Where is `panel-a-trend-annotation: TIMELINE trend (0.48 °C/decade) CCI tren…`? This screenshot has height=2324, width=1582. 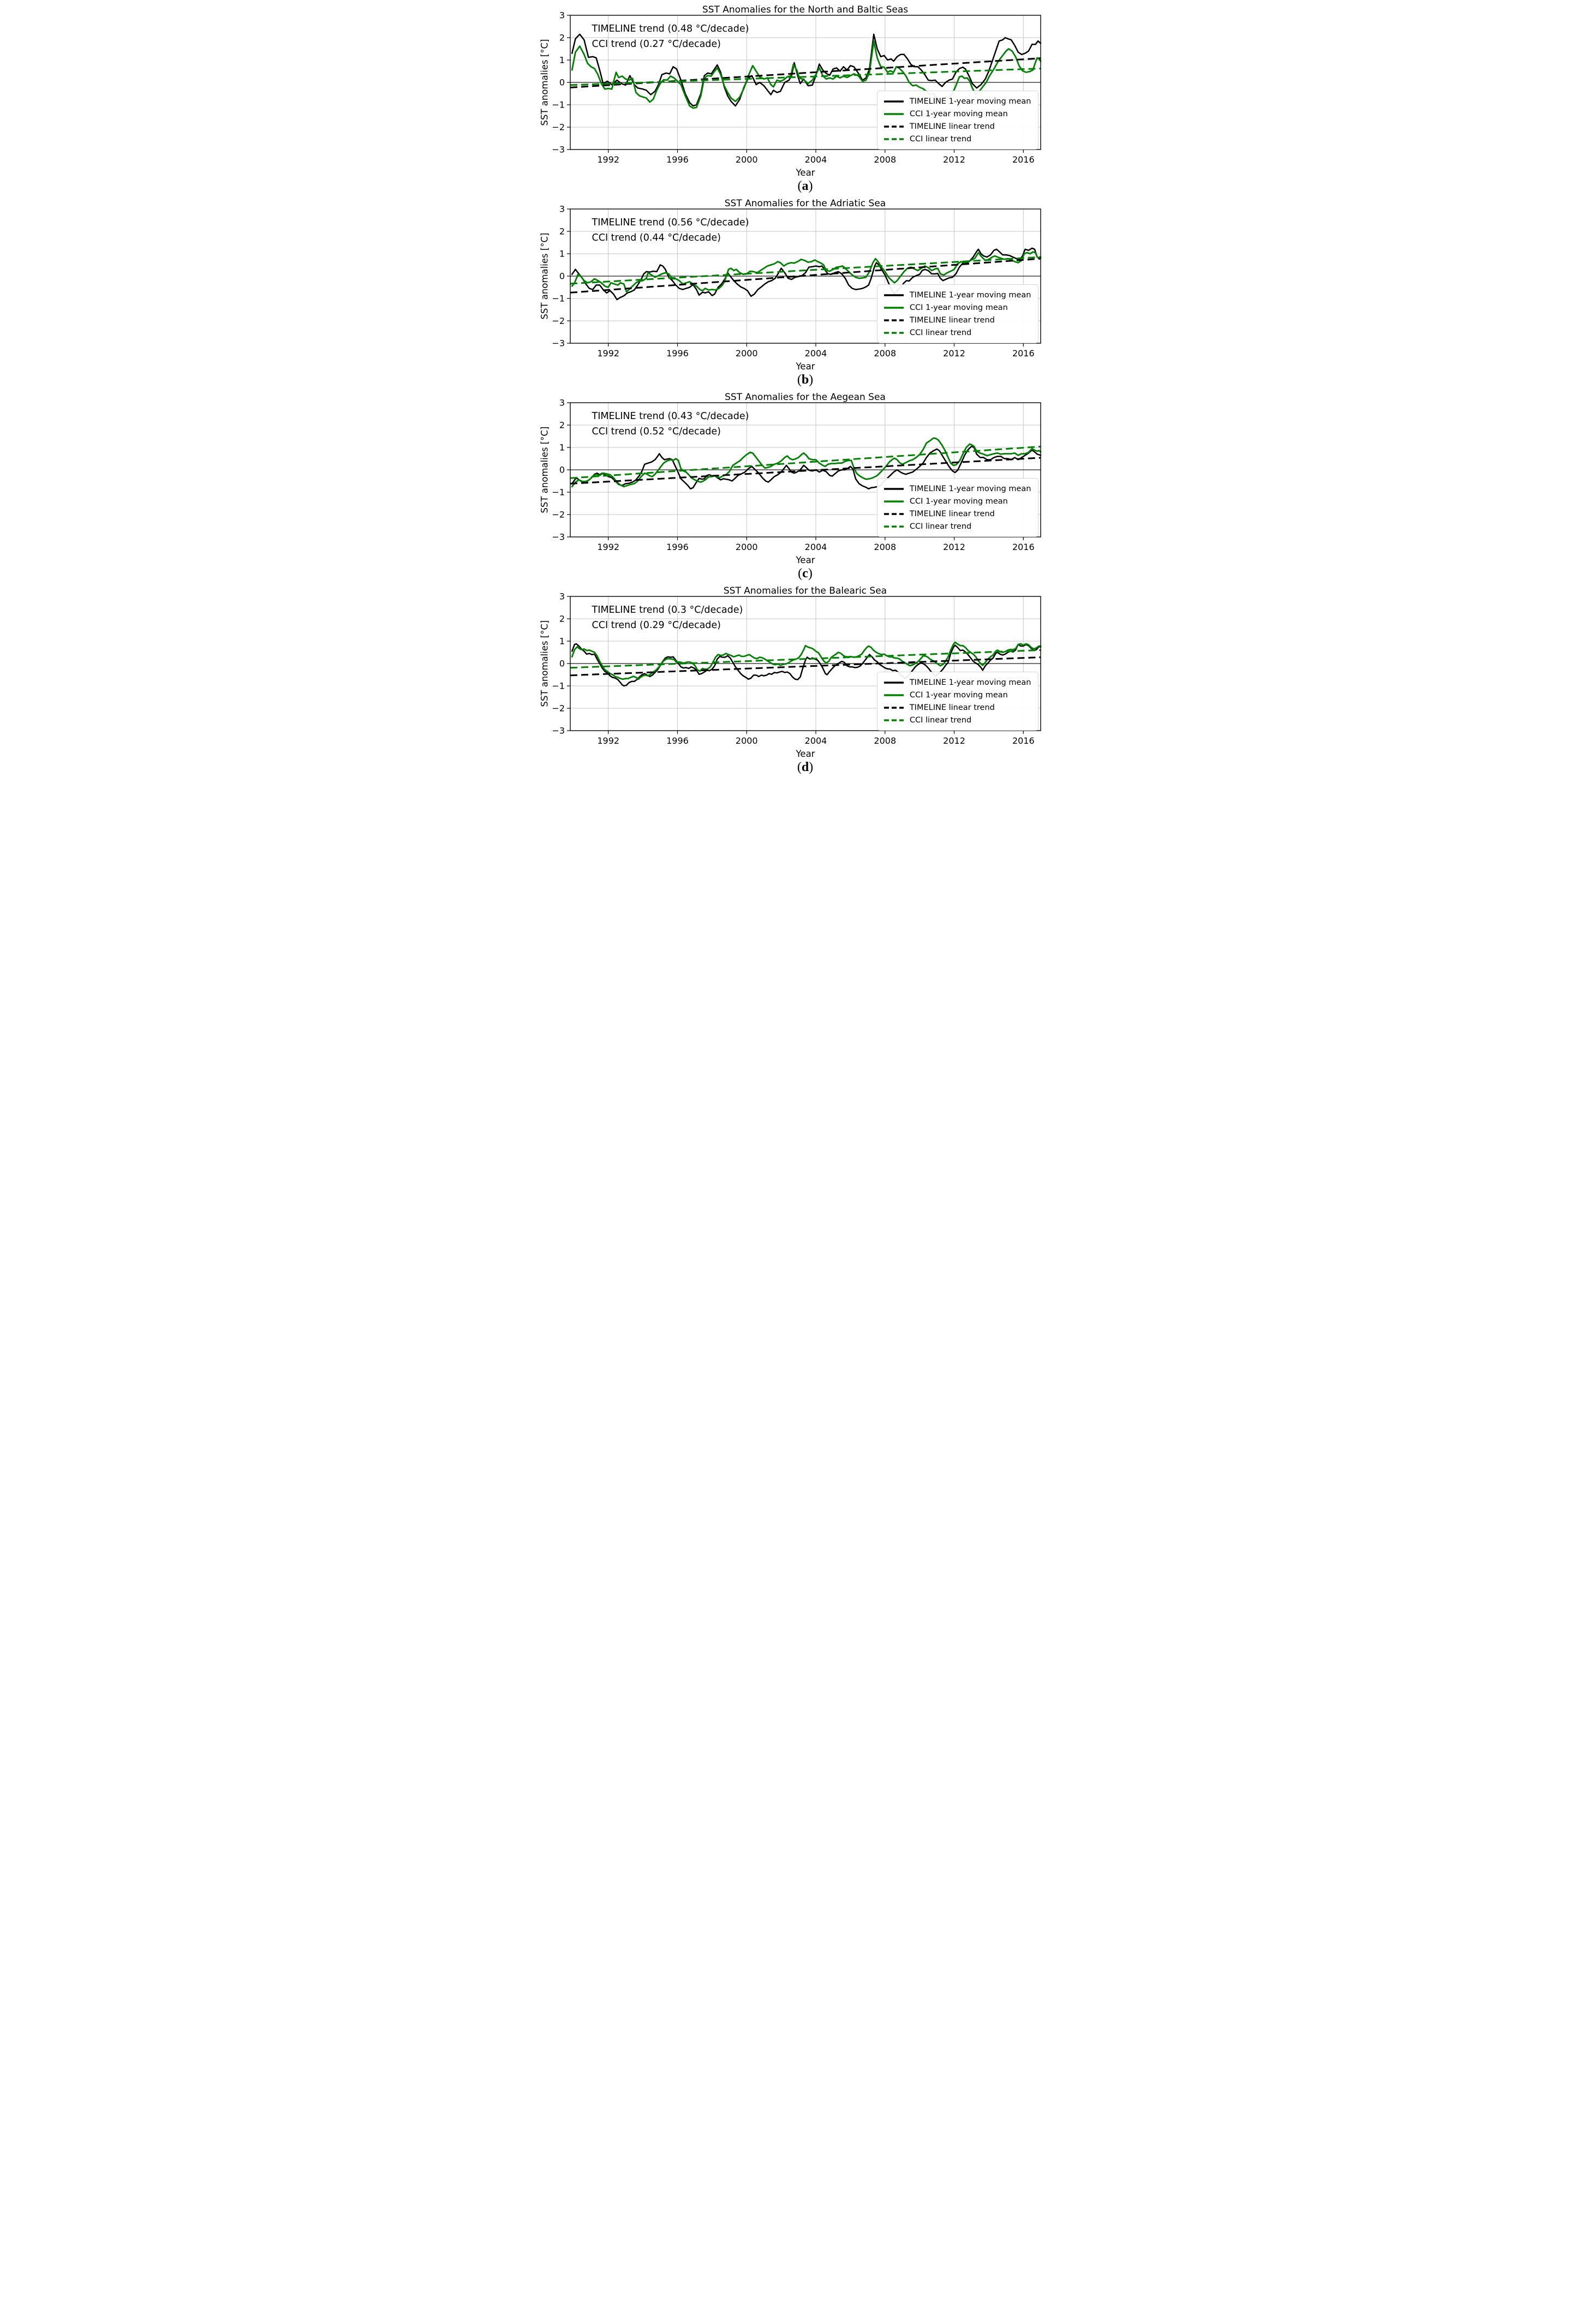
panel-a-trend-annotation: TIMELINE trend (0.48 °C/decade) CCI tren… is located at coordinates (670, 36).